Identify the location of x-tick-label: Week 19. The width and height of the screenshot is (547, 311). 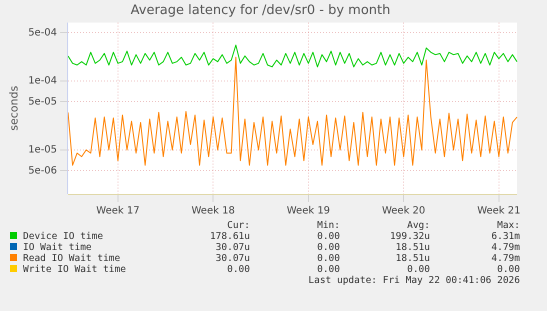
(308, 211).